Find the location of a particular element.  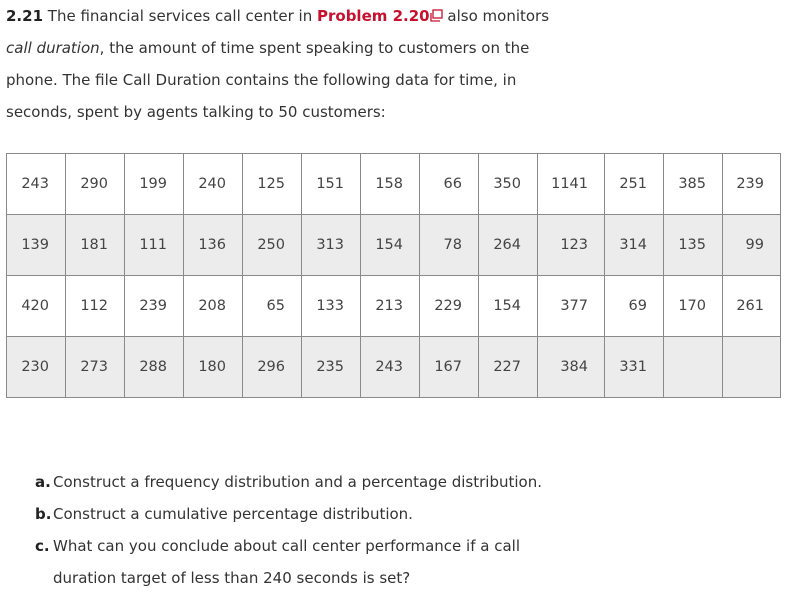

table-cell: 65 is located at coordinates (272, 306).